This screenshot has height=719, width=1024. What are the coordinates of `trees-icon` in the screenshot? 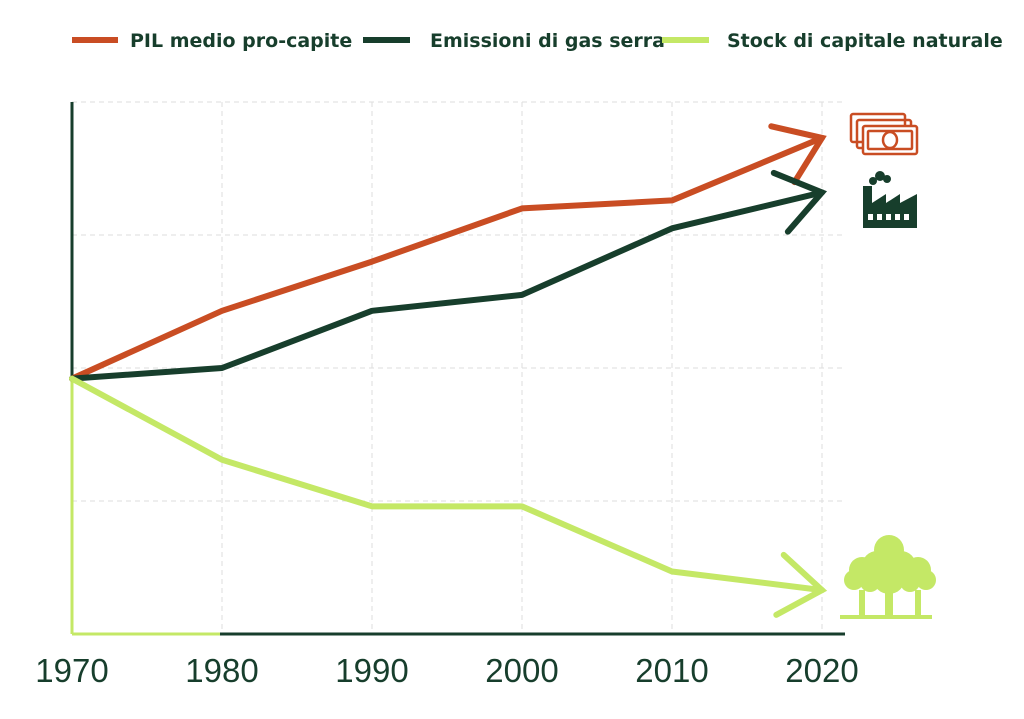 It's located at (888, 577).